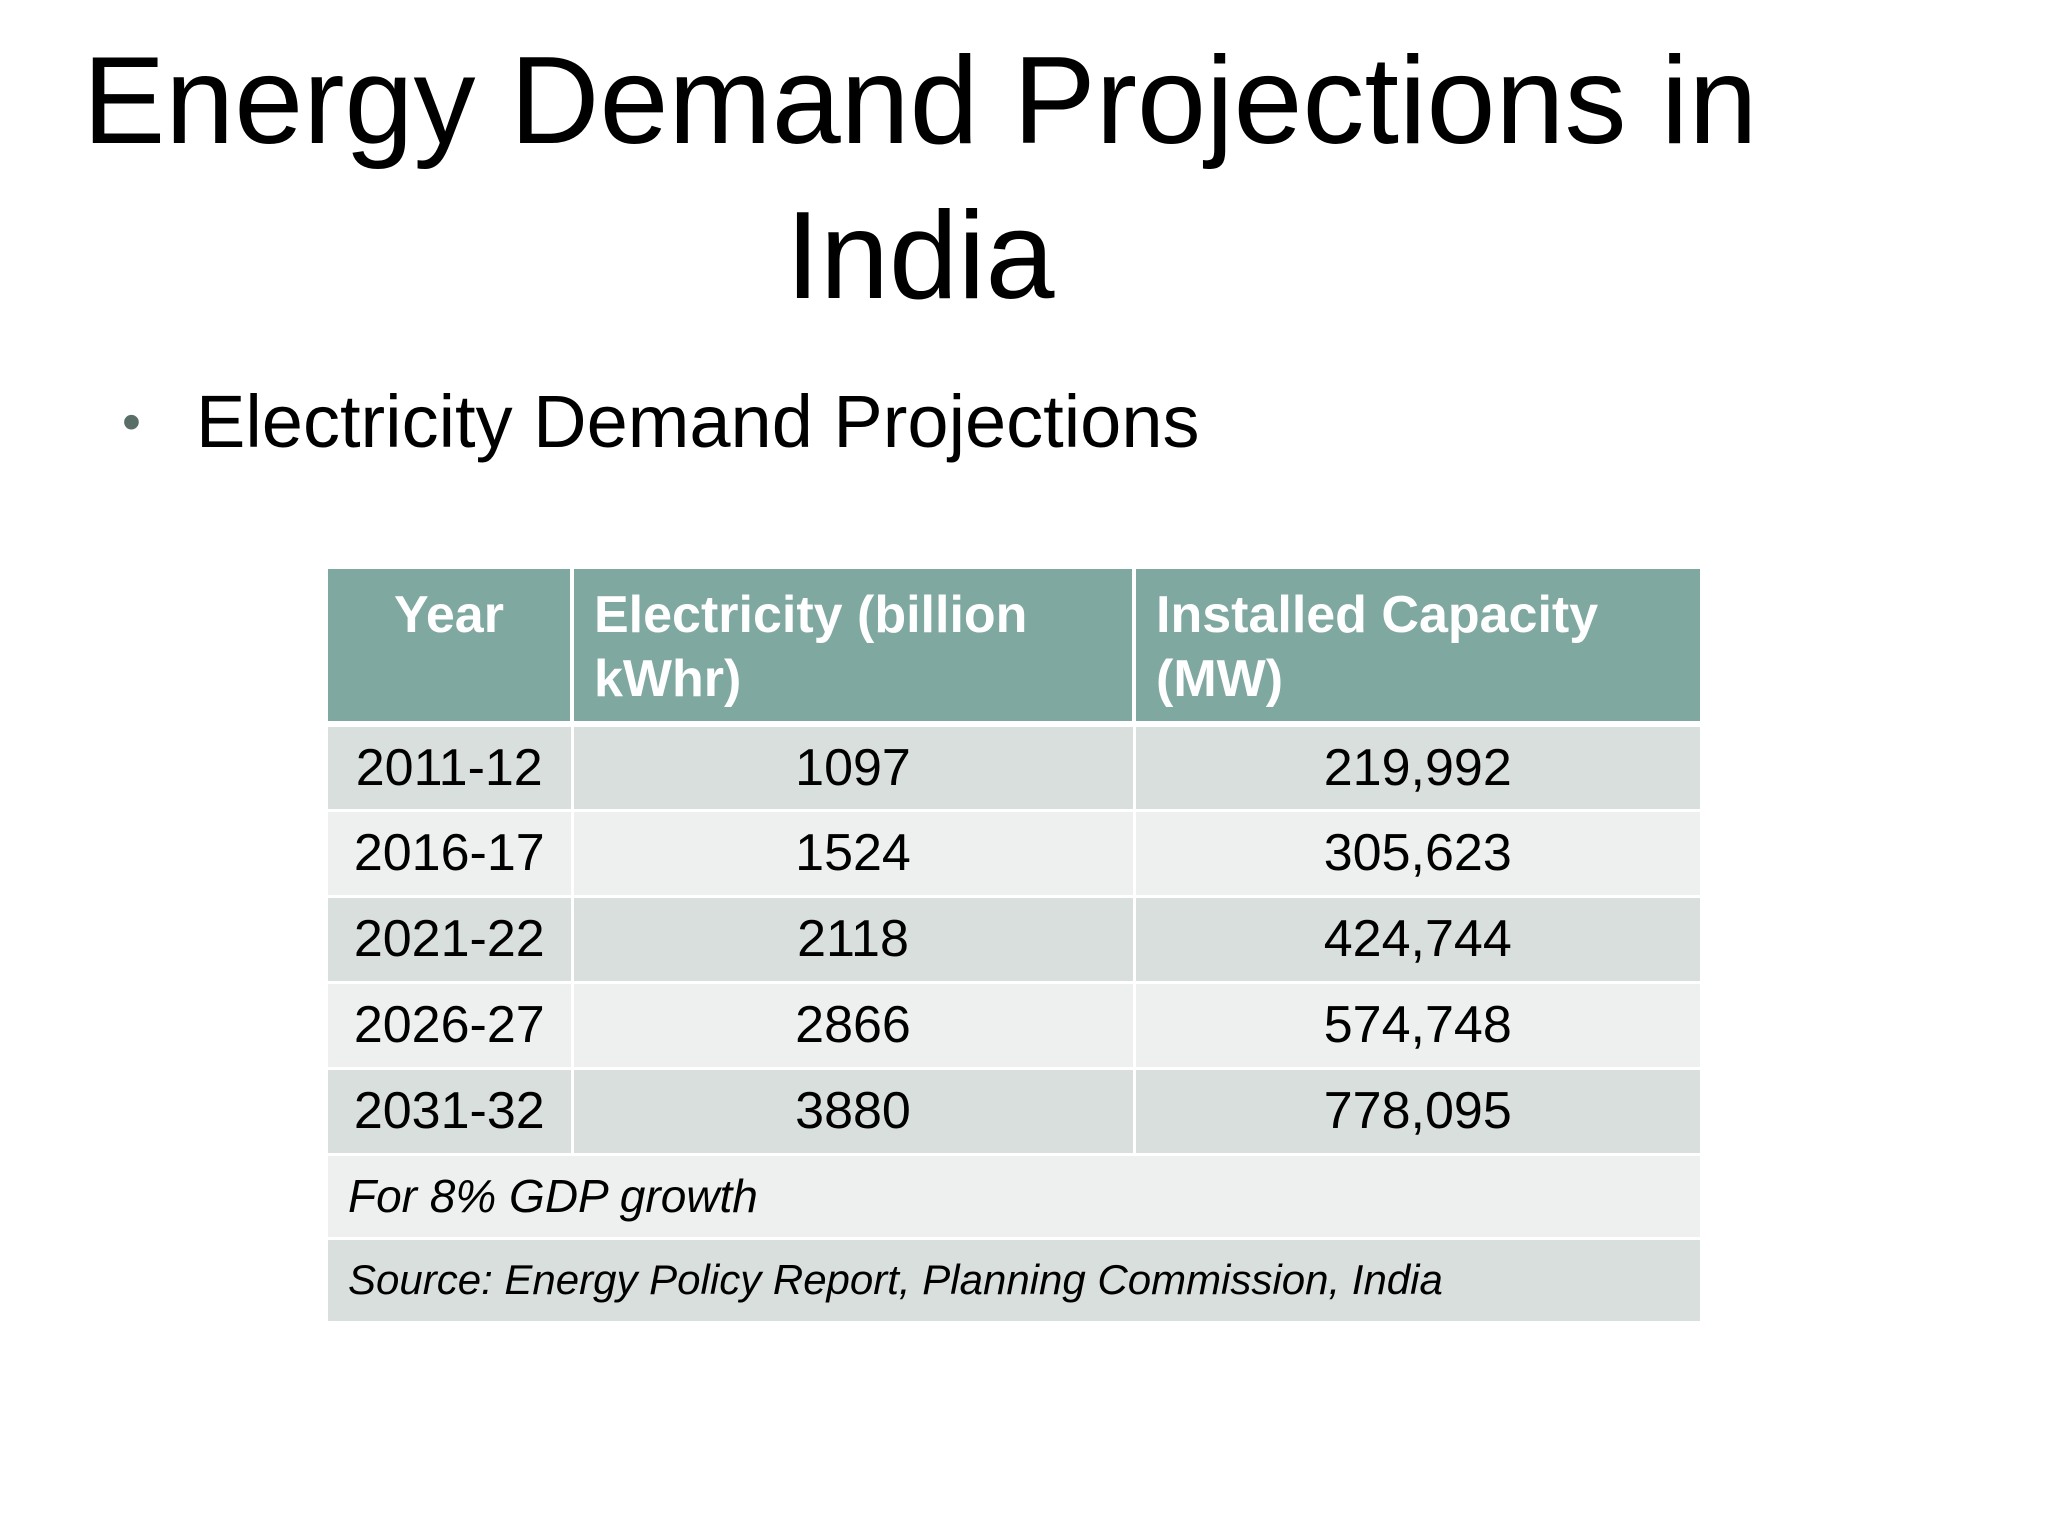 The height and width of the screenshot is (1536, 2048). I want to click on electricity-cell: 1524, so click(854, 854).